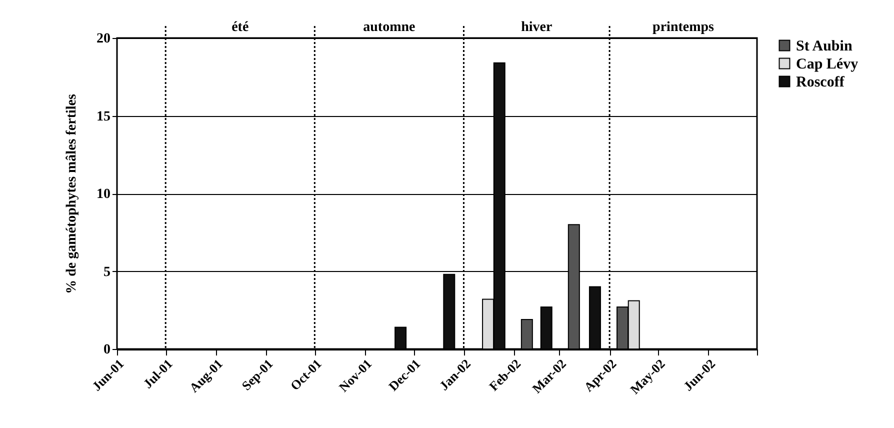 This screenshot has height=428, width=894. What do you see at coordinates (389, 27) in the screenshot?
I see `text: automne` at bounding box center [389, 27].